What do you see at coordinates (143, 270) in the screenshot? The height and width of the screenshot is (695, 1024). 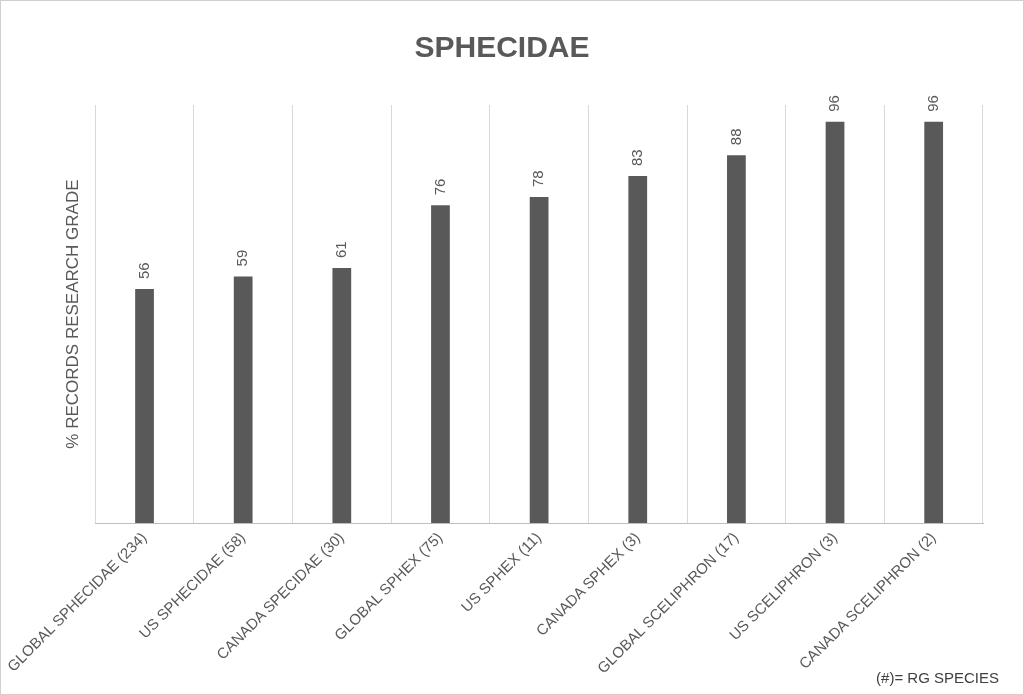 I see `data-label: 56` at bounding box center [143, 270].